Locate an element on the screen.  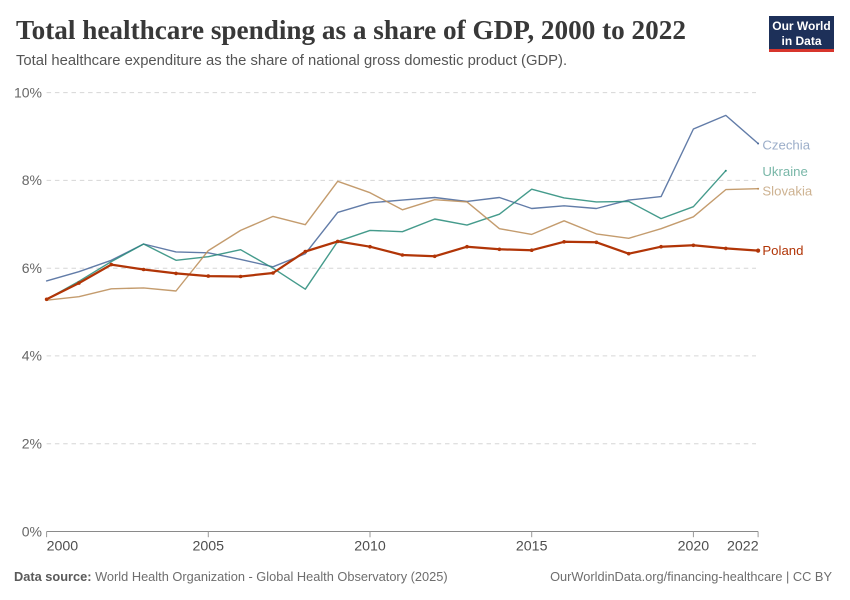
svg-text: Czechia is located at coordinates (786, 145).